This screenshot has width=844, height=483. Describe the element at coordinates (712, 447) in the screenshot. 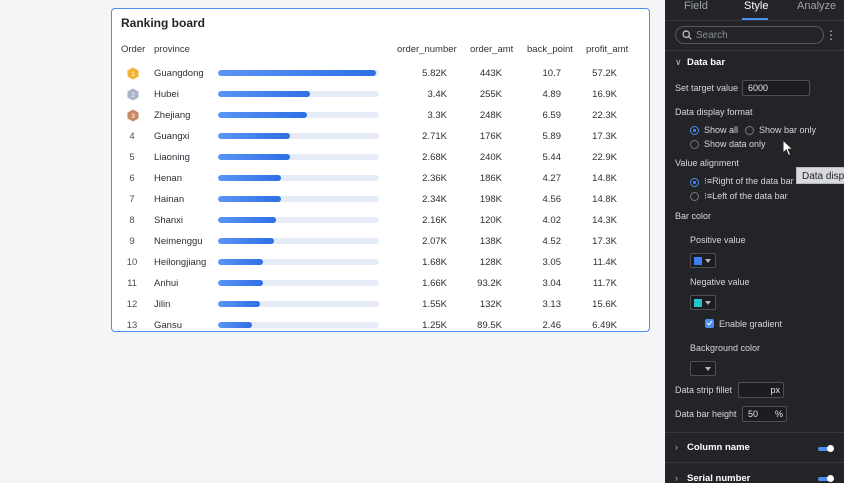

I see `section-column-name: › Column name` at that location.